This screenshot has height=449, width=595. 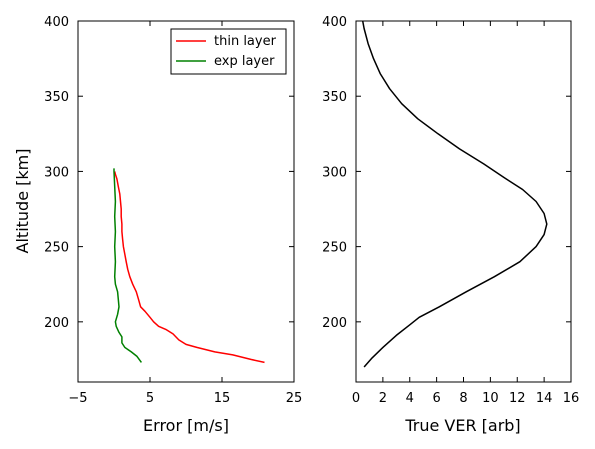 I want to click on error-x-axis-label: Error [m/s], so click(x=186, y=425).